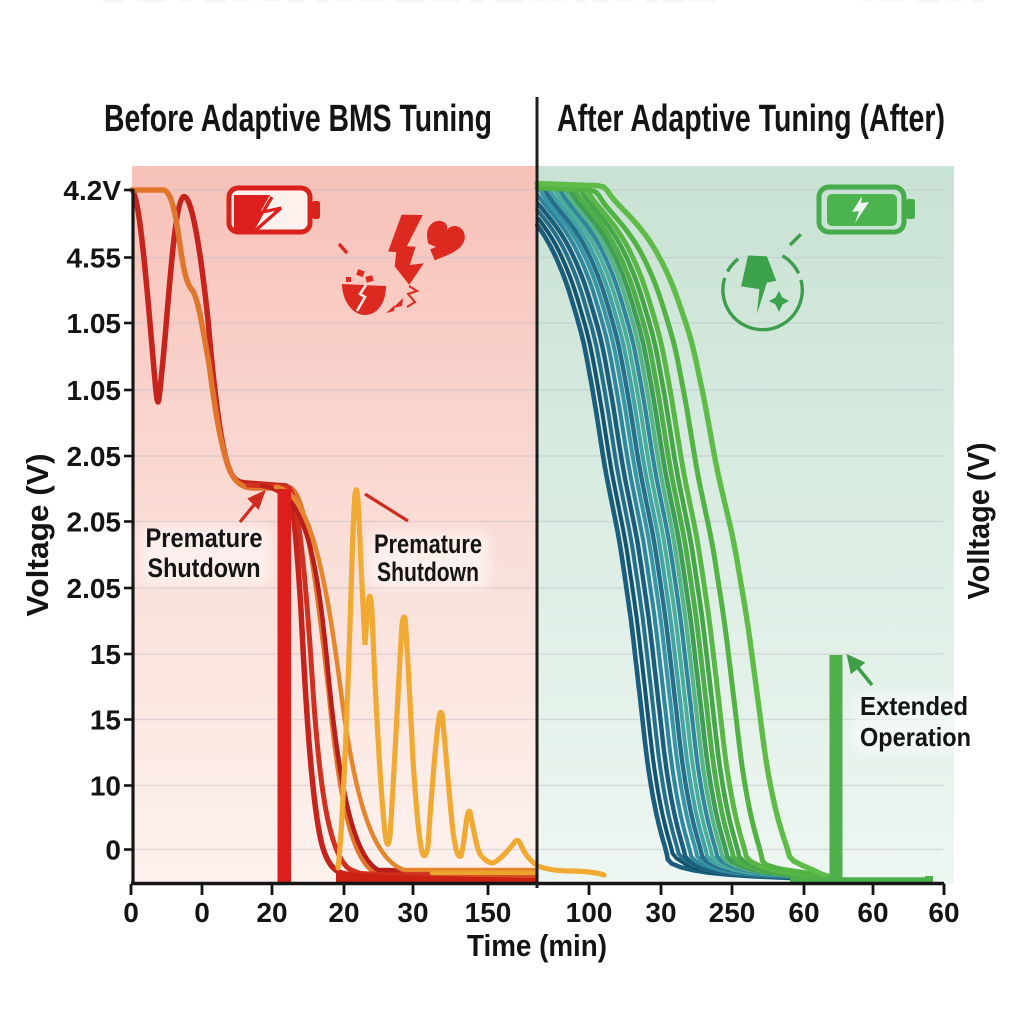 This screenshot has height=1024, width=1024. What do you see at coordinates (732, 912) in the screenshot?
I see `svg-text: 250` at bounding box center [732, 912].